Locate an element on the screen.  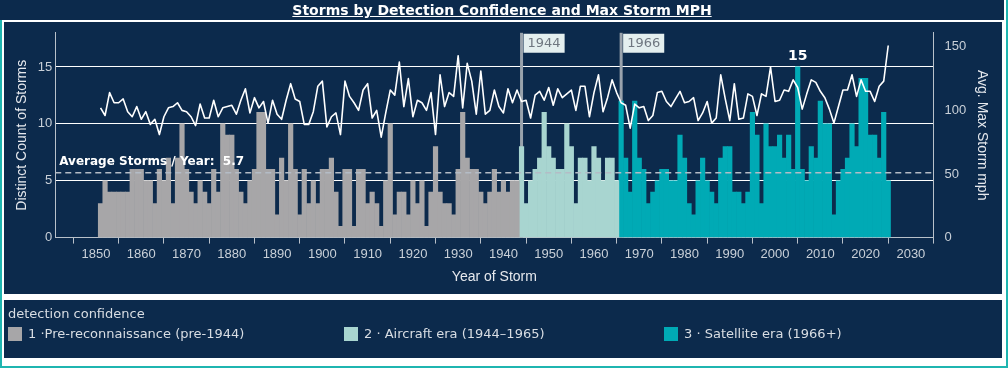
x-tick-label: 2030 is located at coordinates (911, 253).